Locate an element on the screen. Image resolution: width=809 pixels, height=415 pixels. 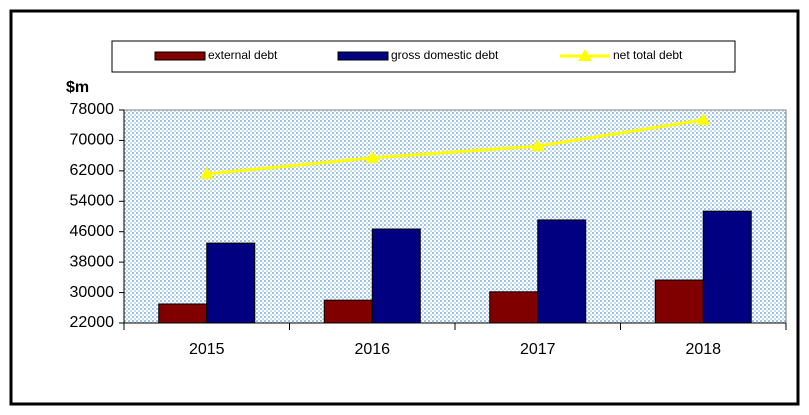
x-tick-label: 2018 is located at coordinates (703, 349).